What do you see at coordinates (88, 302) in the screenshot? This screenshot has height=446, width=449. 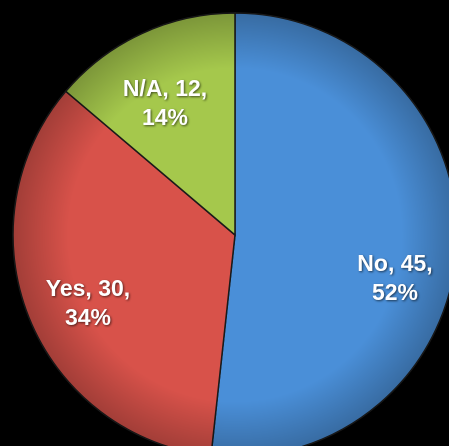 I see `slice-label: Yes, 30, 34%` at bounding box center [88, 302].